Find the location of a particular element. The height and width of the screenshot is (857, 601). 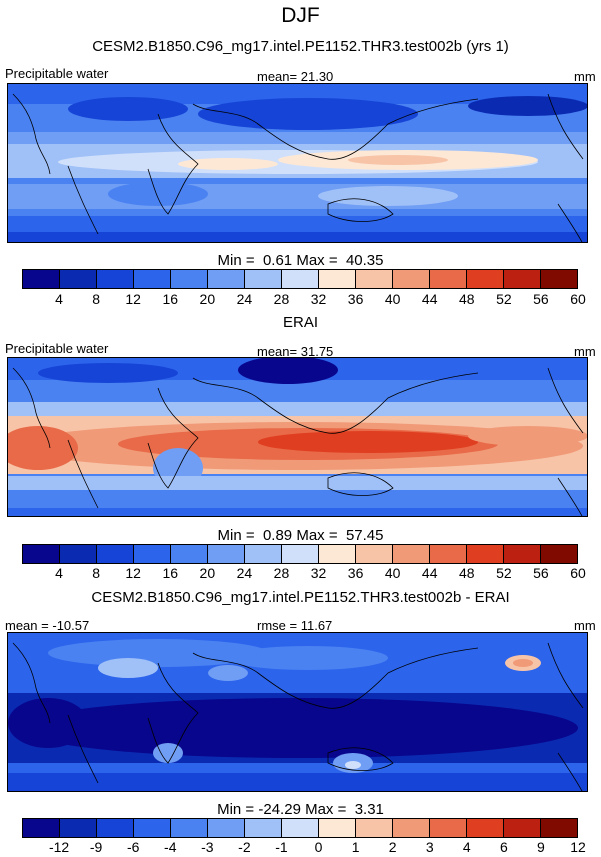

panel2-colorbar is located at coordinates (300, 554).